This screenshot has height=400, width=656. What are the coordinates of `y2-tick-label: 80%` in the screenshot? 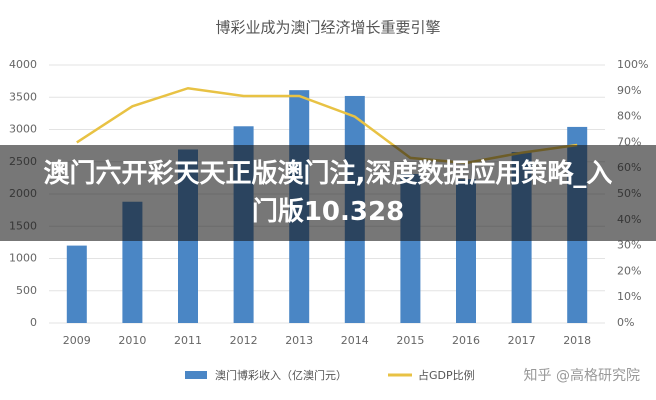 It's located at (629, 116).